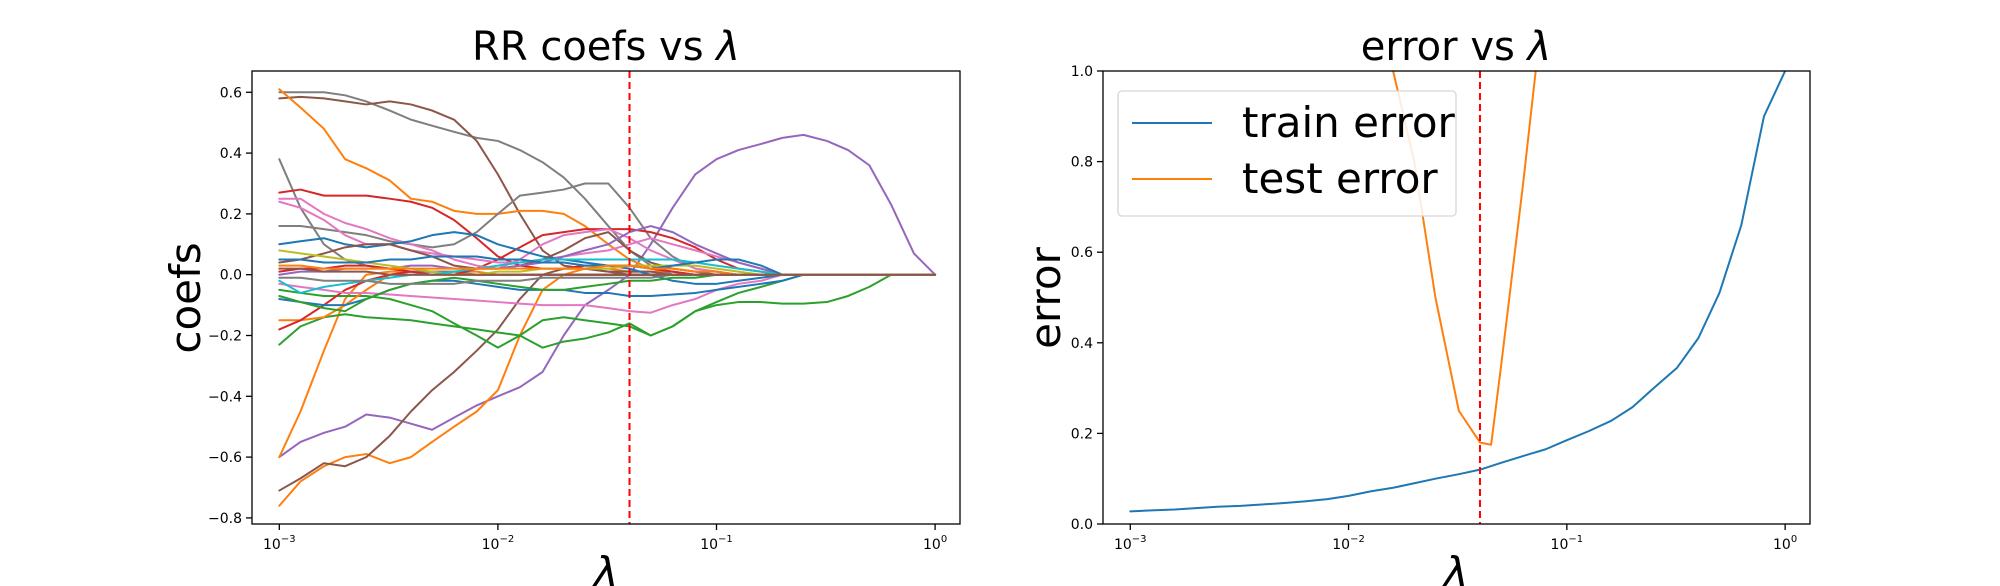 The width and height of the screenshot is (2000, 586). Describe the element at coordinates (1340, 178) in the screenshot. I see `legend-label-test-error: test error` at that location.